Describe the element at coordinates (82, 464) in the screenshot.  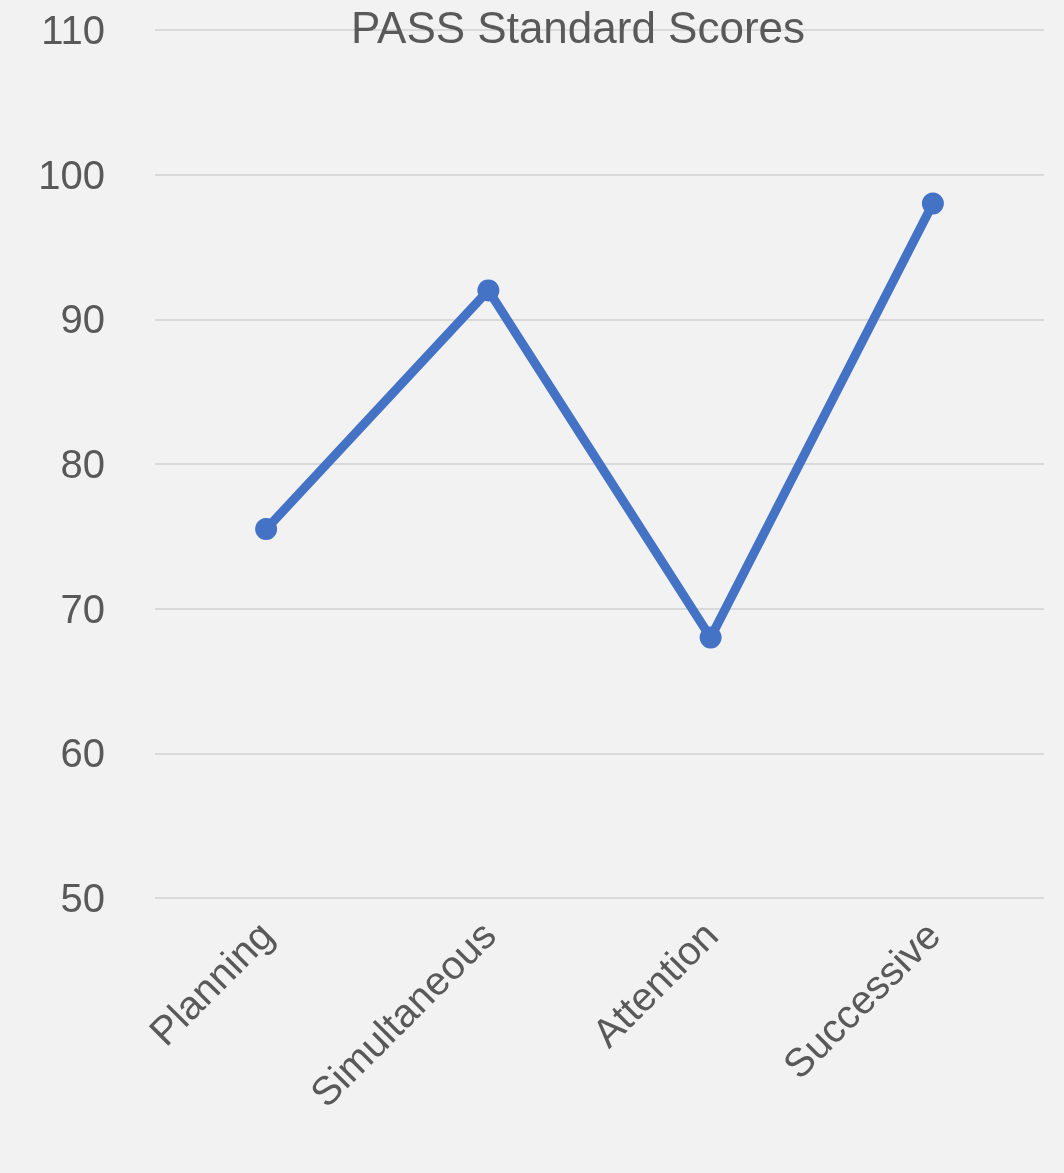
I see `y-tick-label: 80` at that location.